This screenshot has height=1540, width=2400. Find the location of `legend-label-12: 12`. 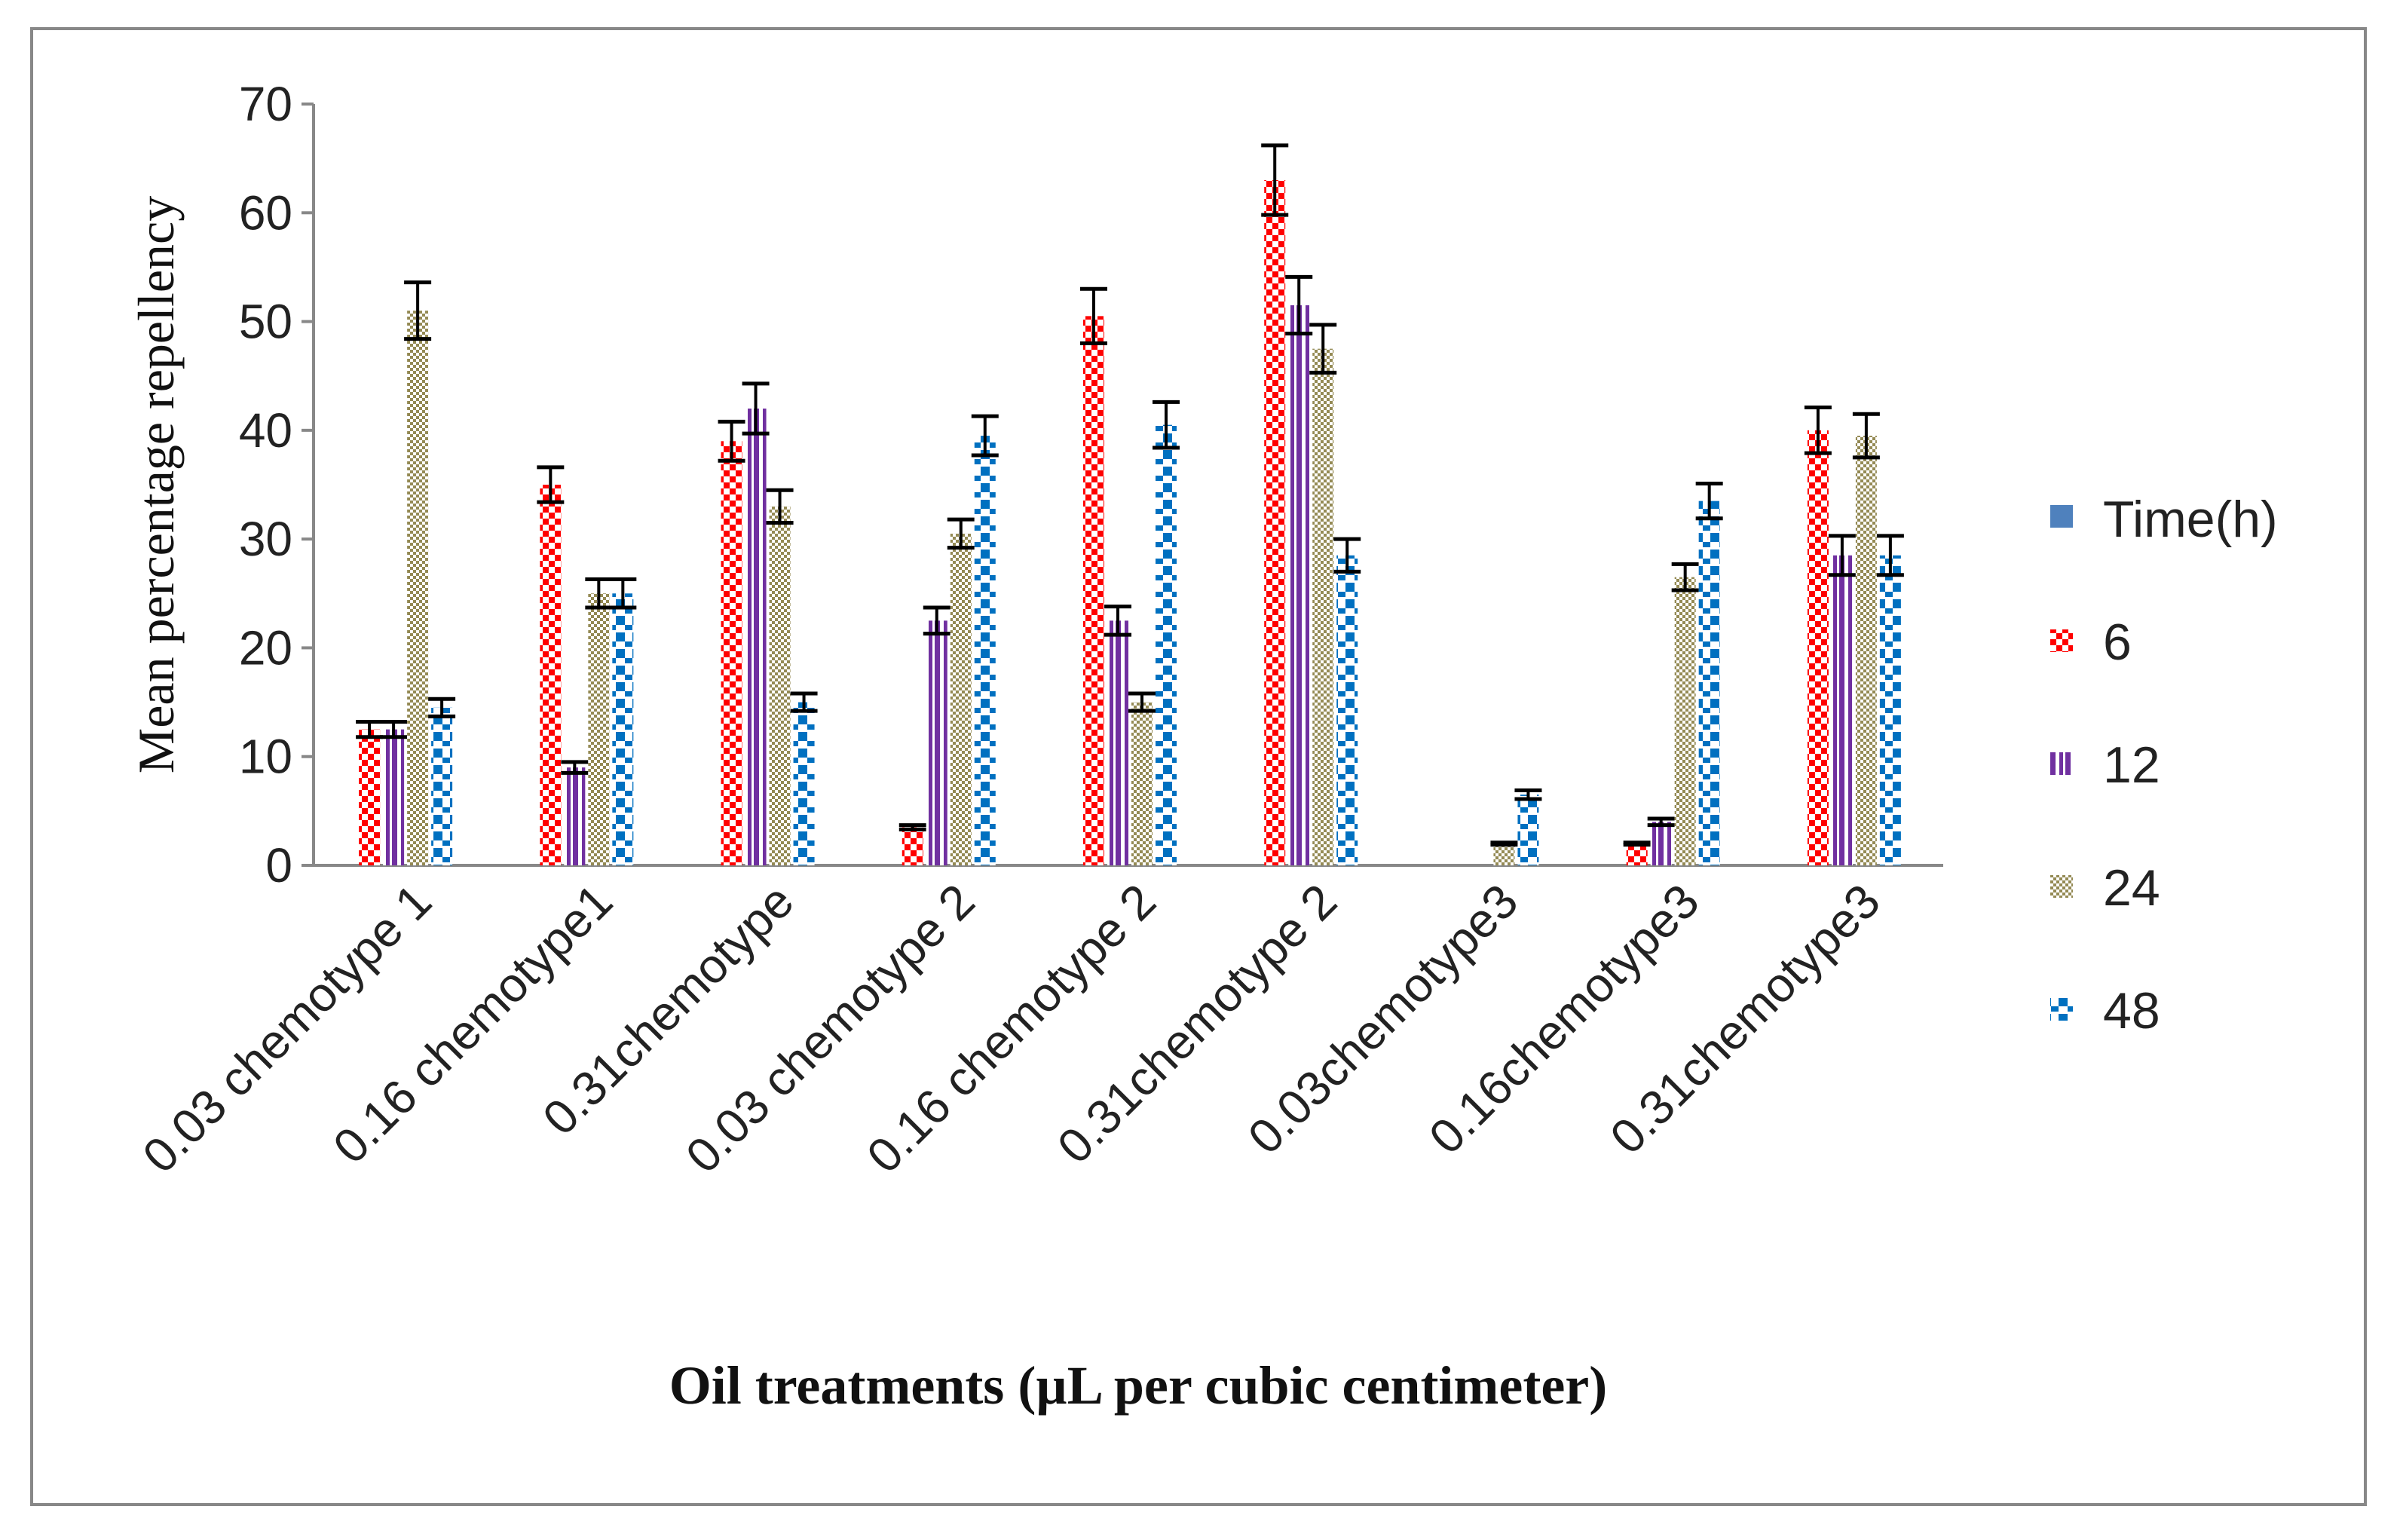

legend-label-12: 12 is located at coordinates (2131, 765).